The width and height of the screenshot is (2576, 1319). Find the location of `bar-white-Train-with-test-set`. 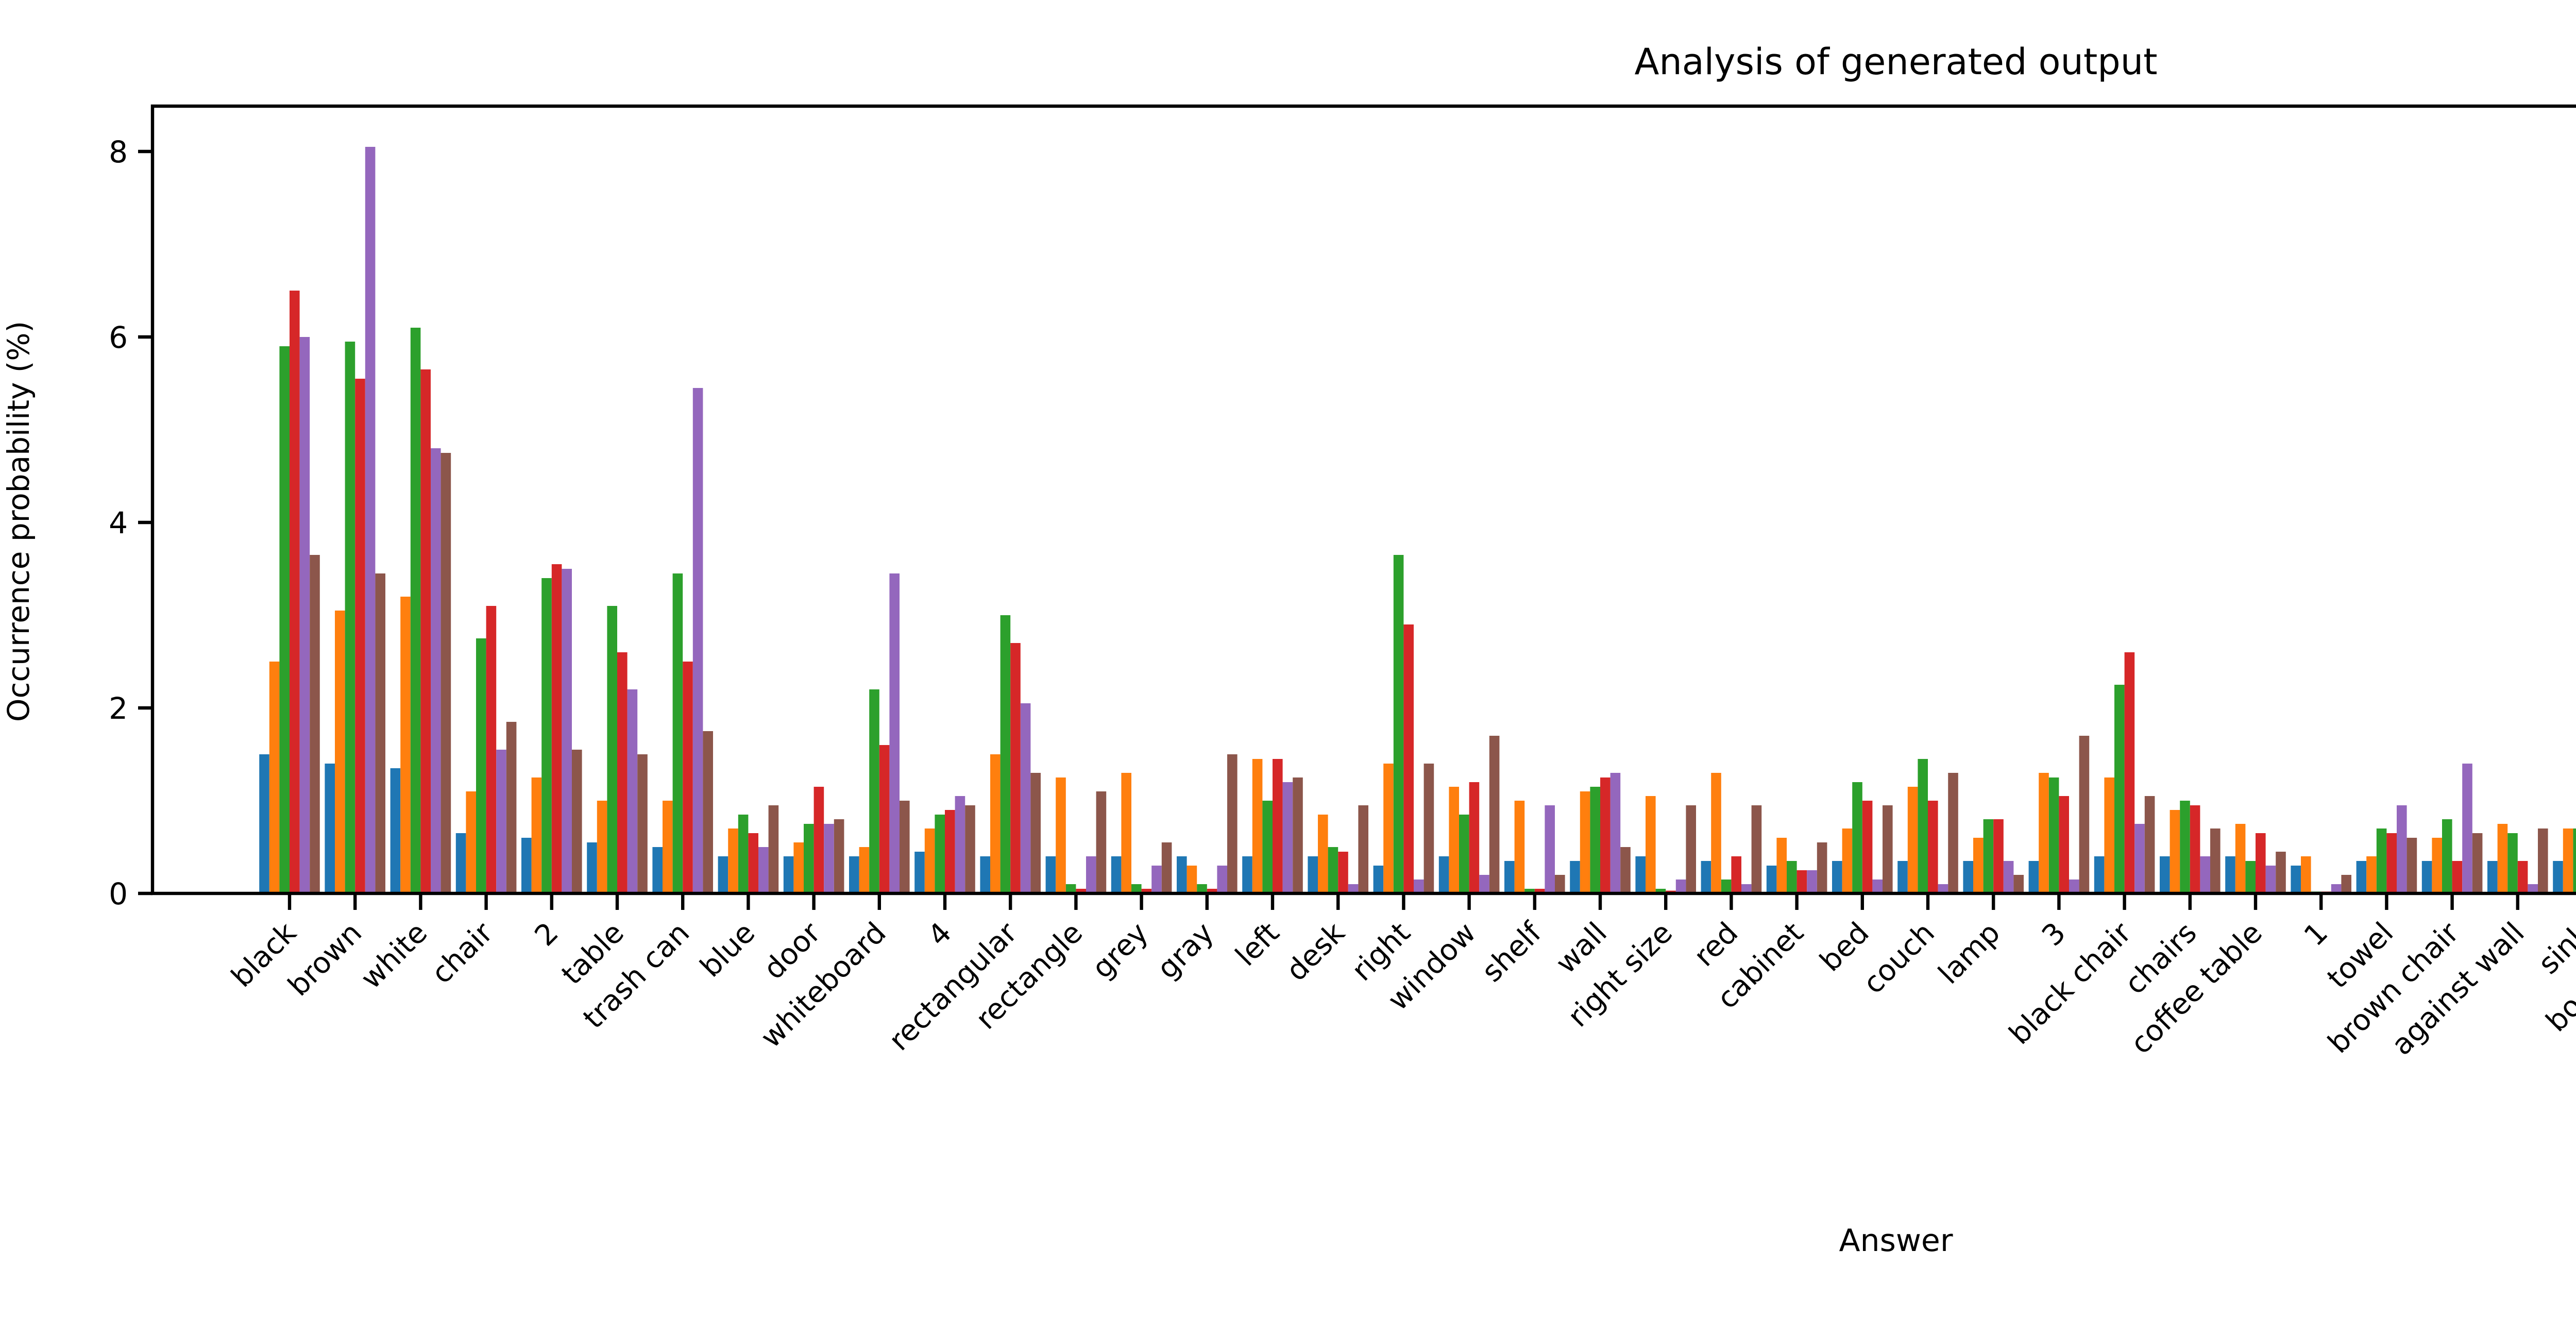

bar-white-Train-with-test-set is located at coordinates (425, 631).